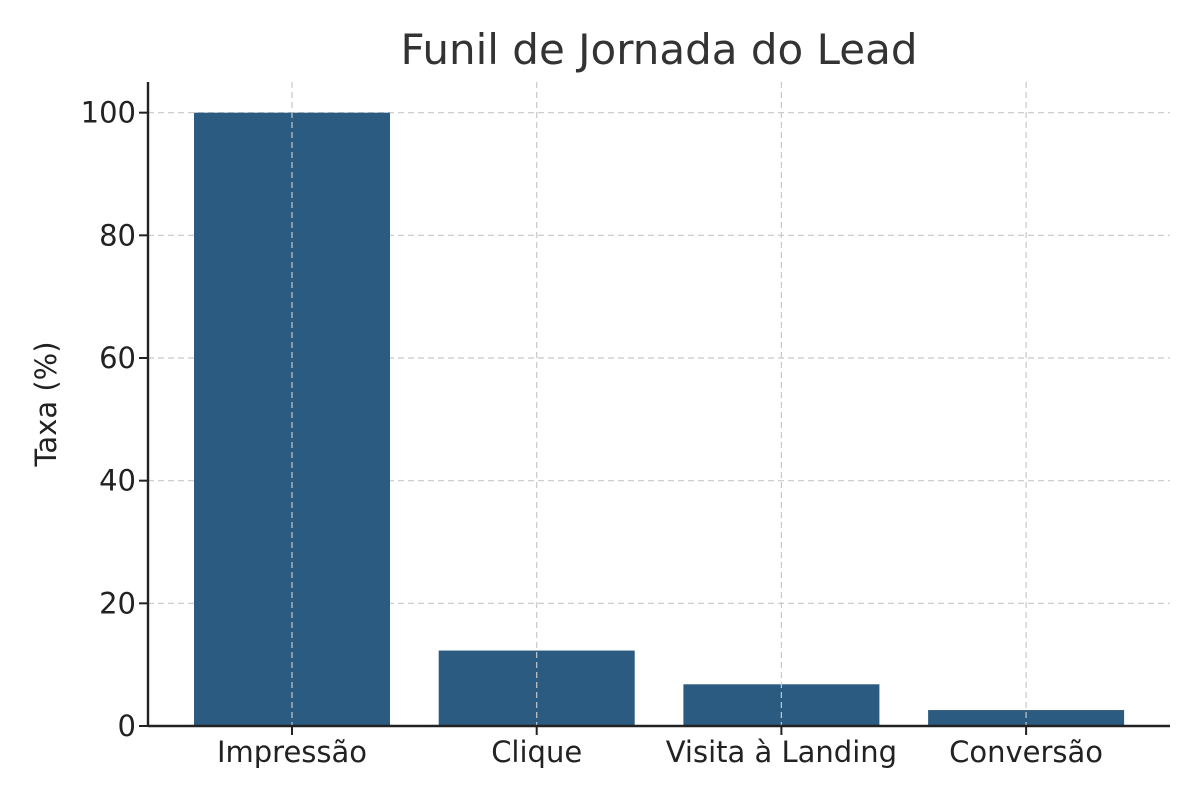  I want to click on y-axis-label: Taxa (%), so click(46, 404).